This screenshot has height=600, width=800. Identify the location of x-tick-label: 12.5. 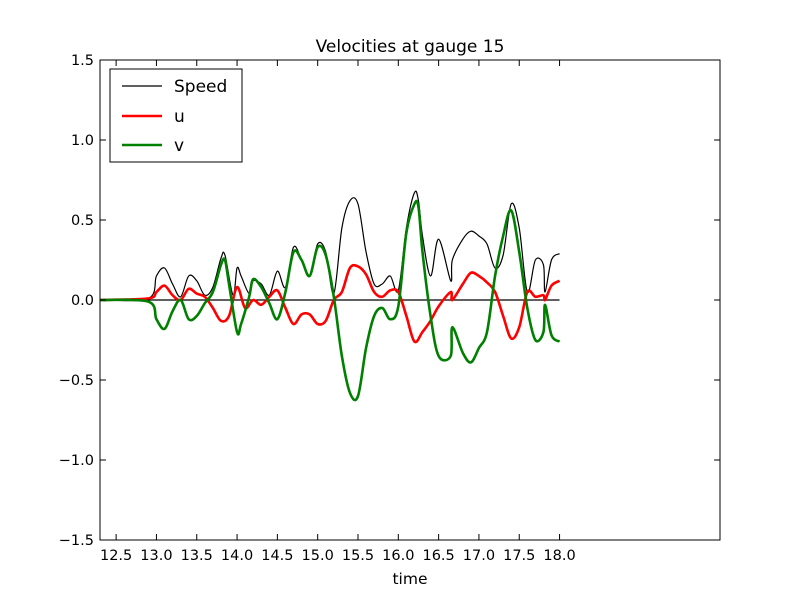
(116, 556).